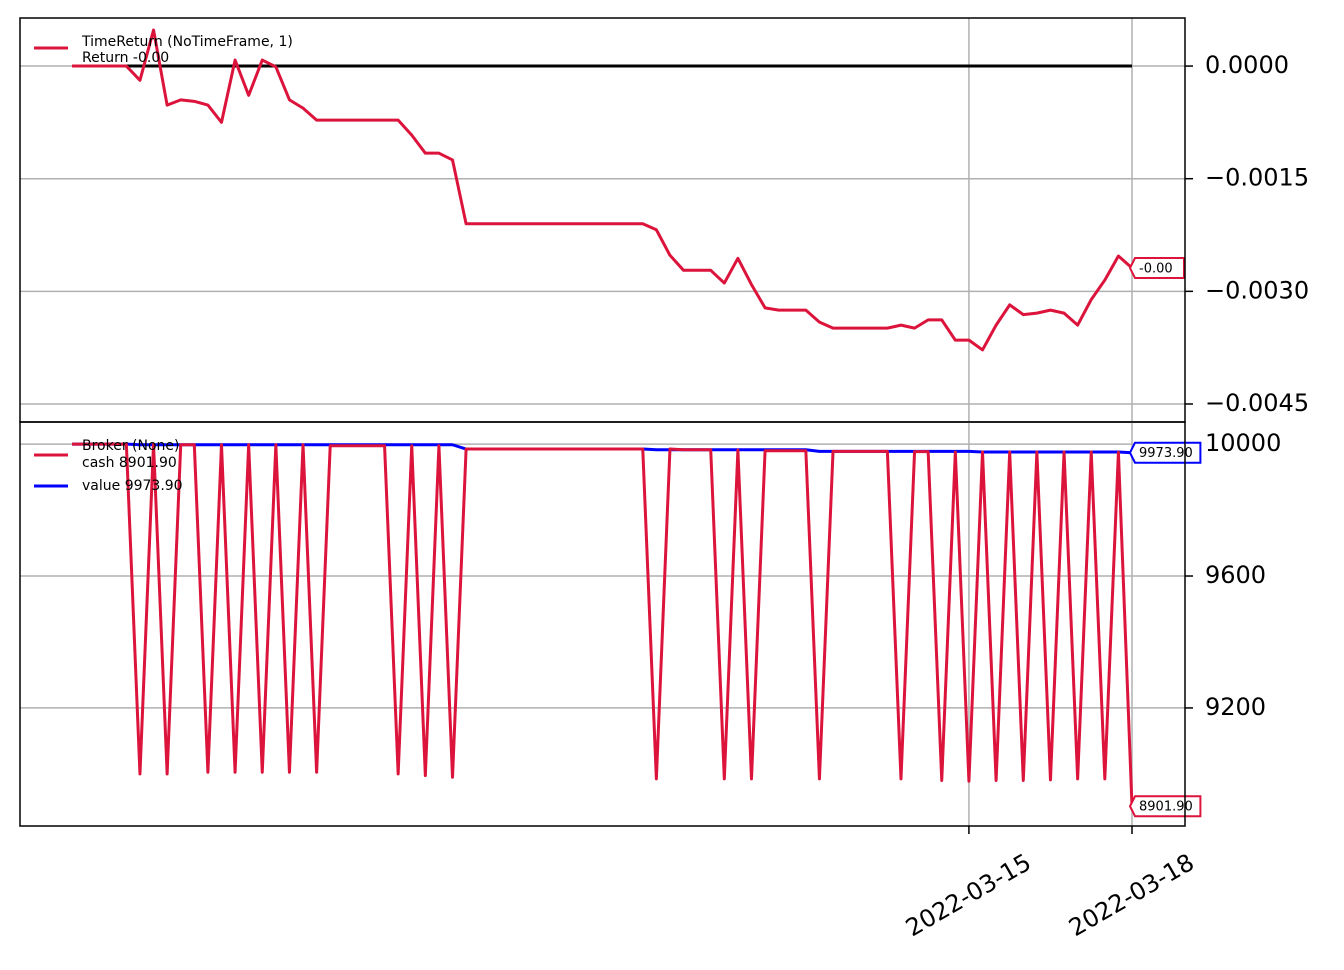 The width and height of the screenshot is (1344, 970). Describe the element at coordinates (1235, 575) in the screenshot. I see `y-tick-label: 9600` at that location.